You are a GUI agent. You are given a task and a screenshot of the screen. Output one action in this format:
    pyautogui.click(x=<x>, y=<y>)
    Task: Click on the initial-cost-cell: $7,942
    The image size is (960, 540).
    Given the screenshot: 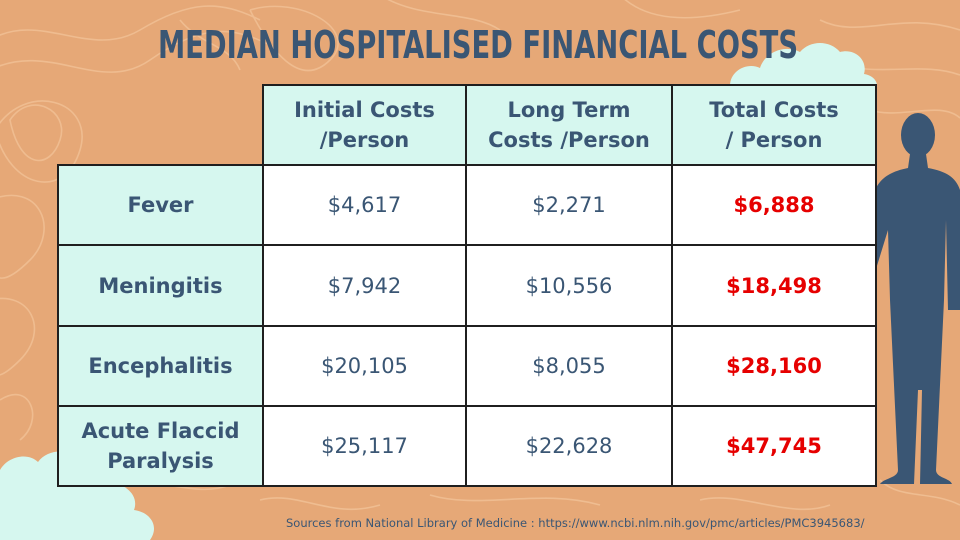 What is the action you would take?
    pyautogui.click(x=364, y=285)
    